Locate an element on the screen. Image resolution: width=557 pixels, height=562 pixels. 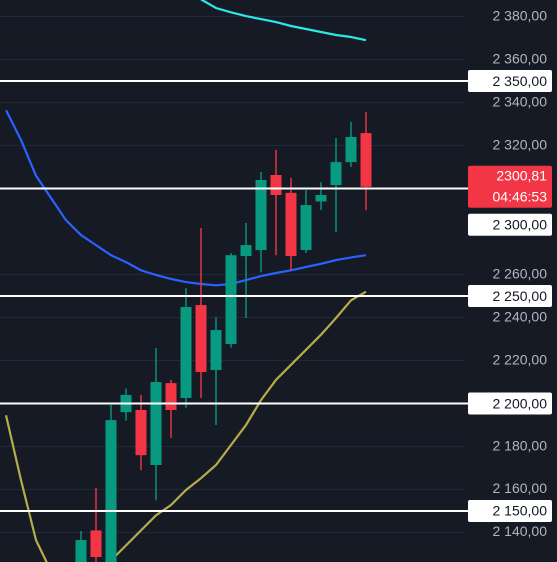
level-label: 2 250,00 is located at coordinates (520, 296).